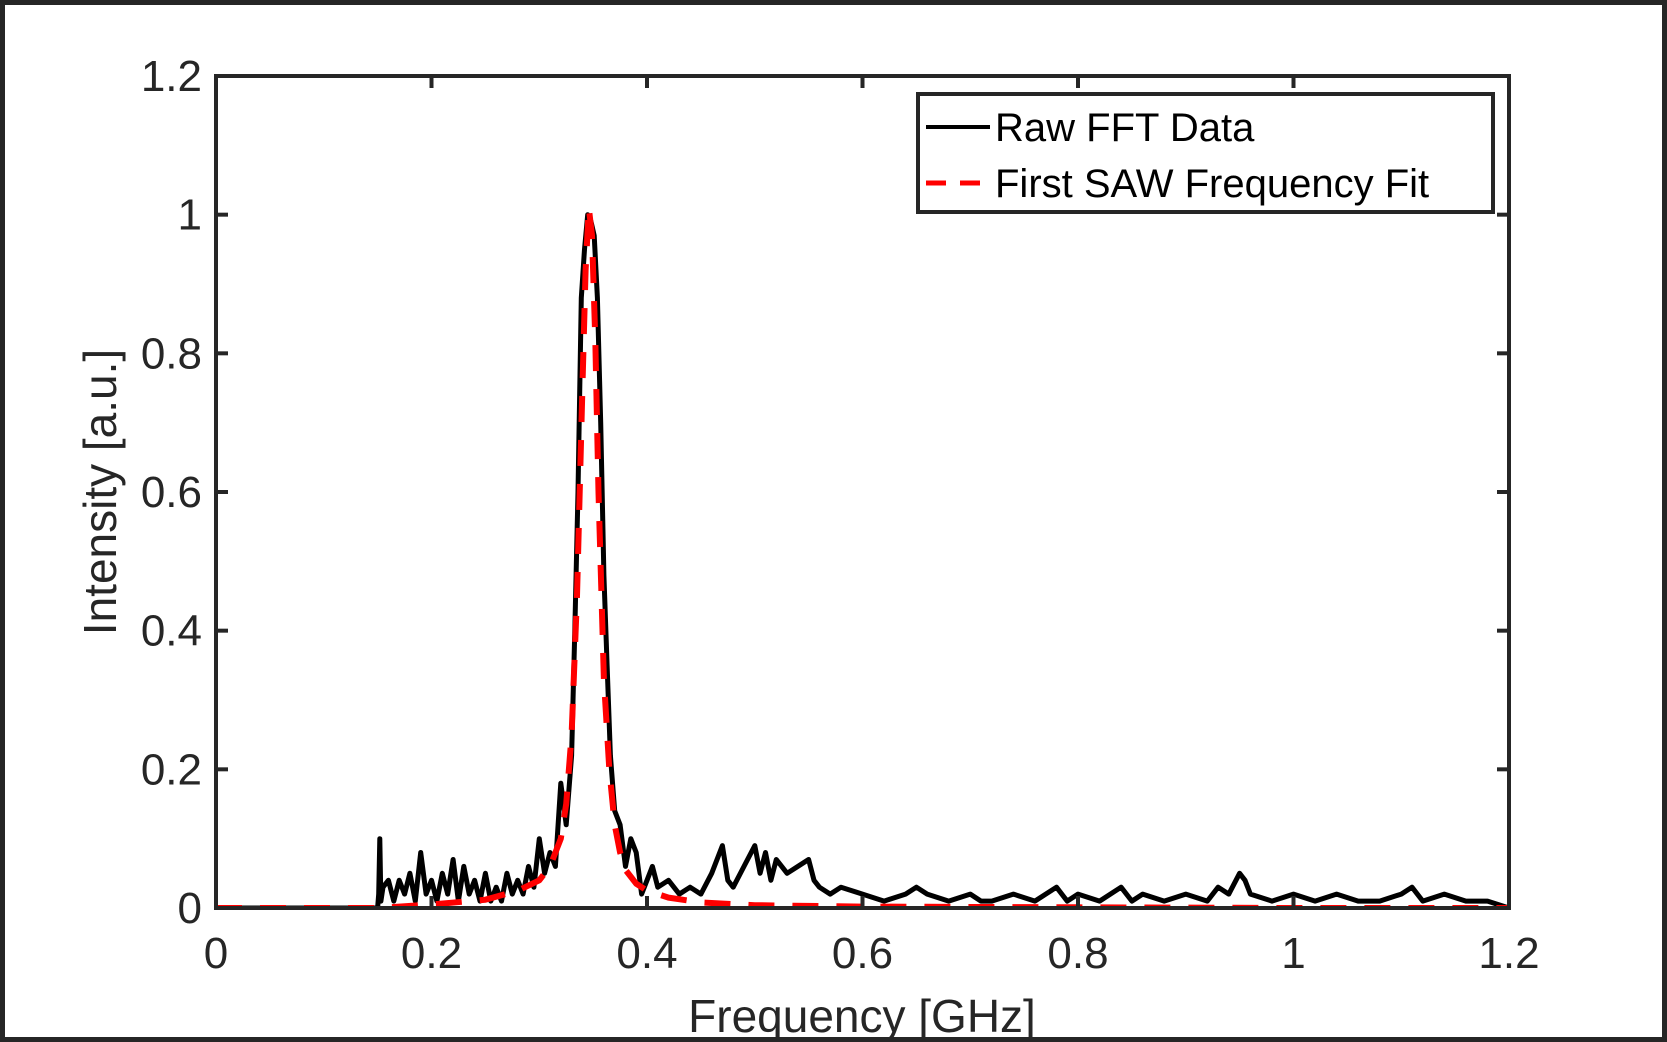 The height and width of the screenshot is (1042, 1667). I want to click on y-tick-label: 0.6, so click(171, 492).